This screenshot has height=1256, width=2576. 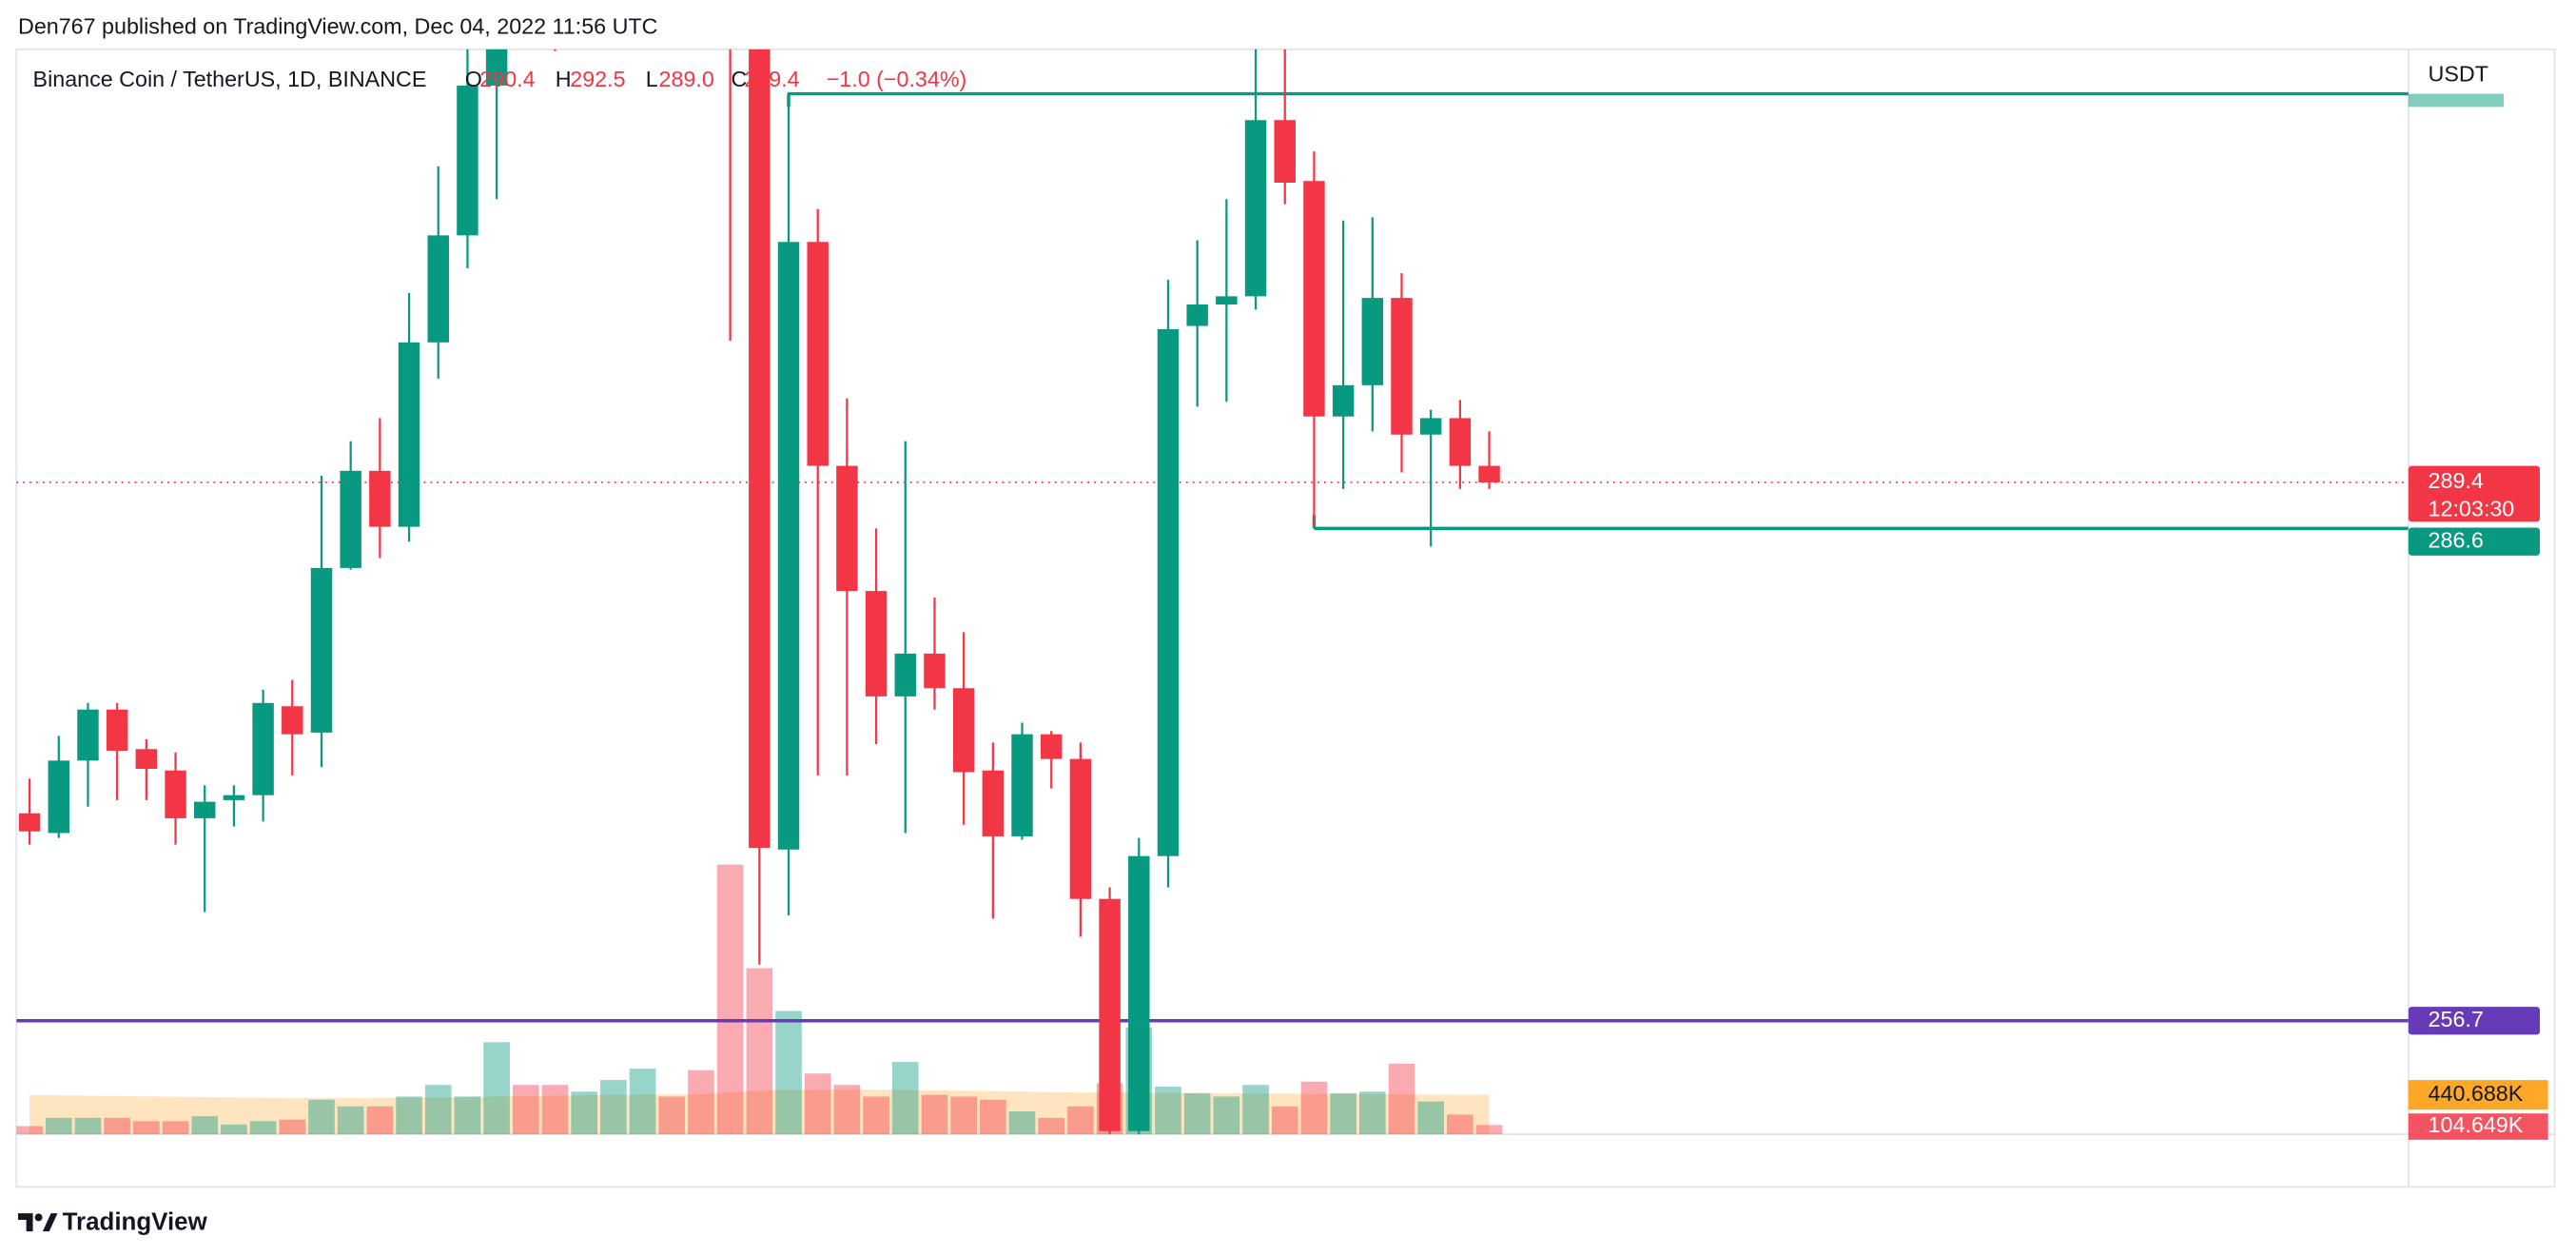 What do you see at coordinates (2457, 539) in the screenshot?
I see `level-tag-label: 286.6` at bounding box center [2457, 539].